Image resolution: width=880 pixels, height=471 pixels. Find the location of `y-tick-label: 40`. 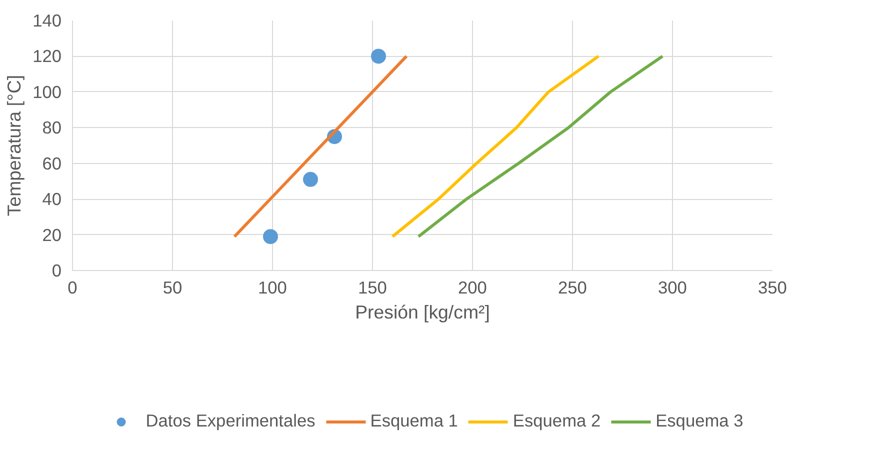

y-tick-label: 40 is located at coordinates (52, 199).